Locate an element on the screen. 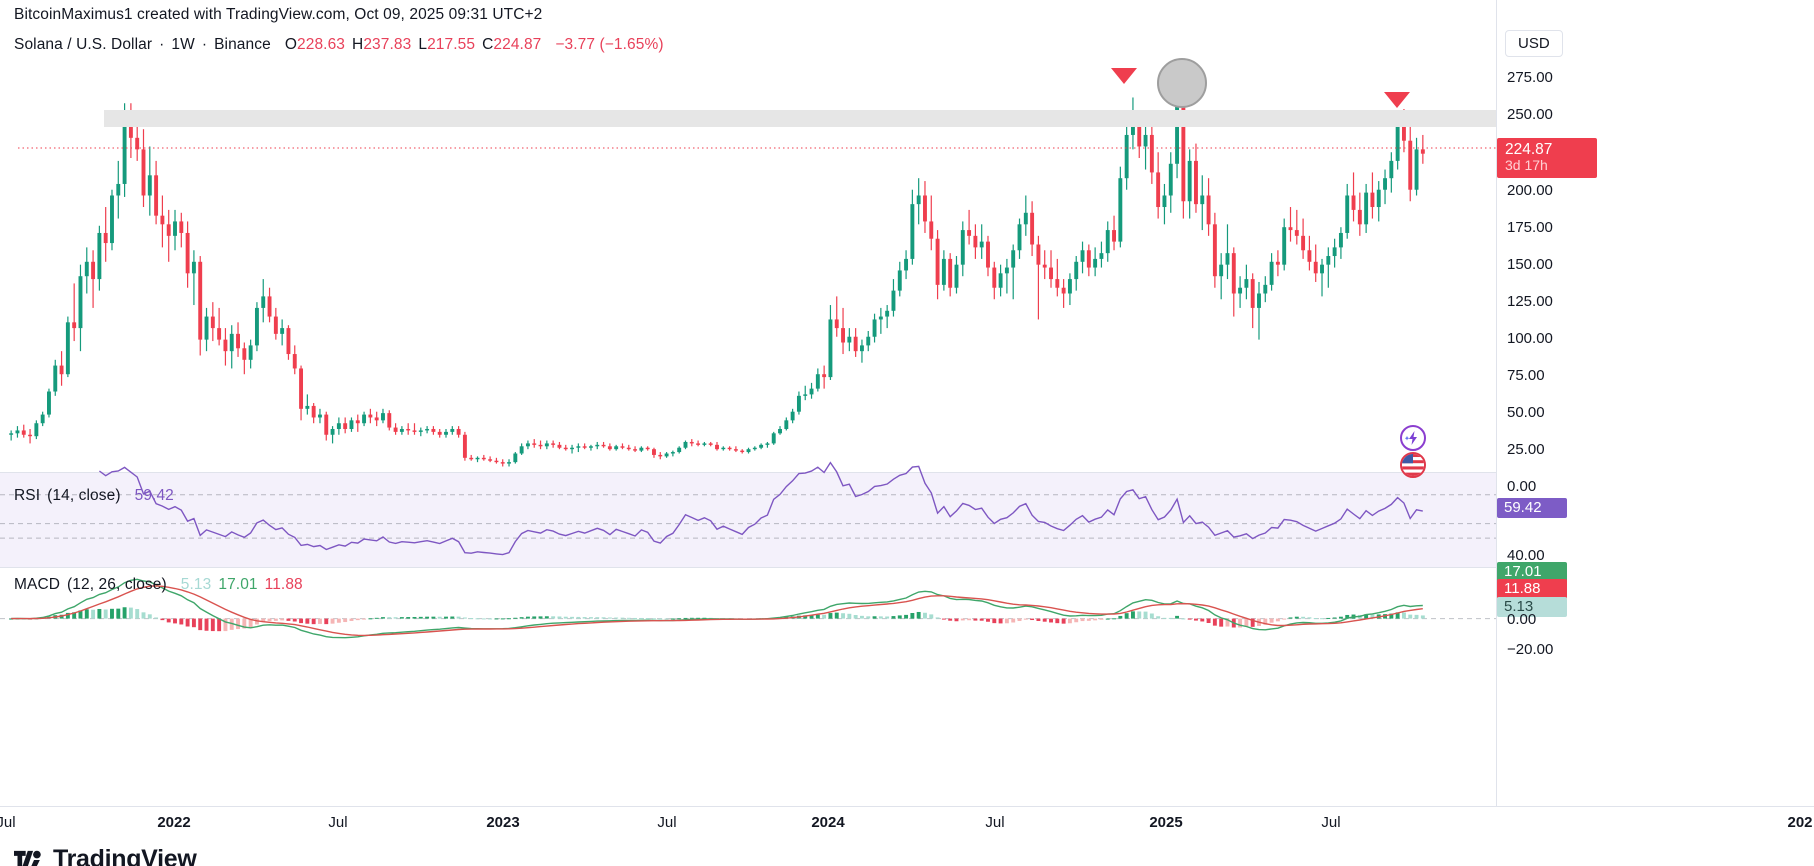  time-tick: 2024 is located at coordinates (828, 822).